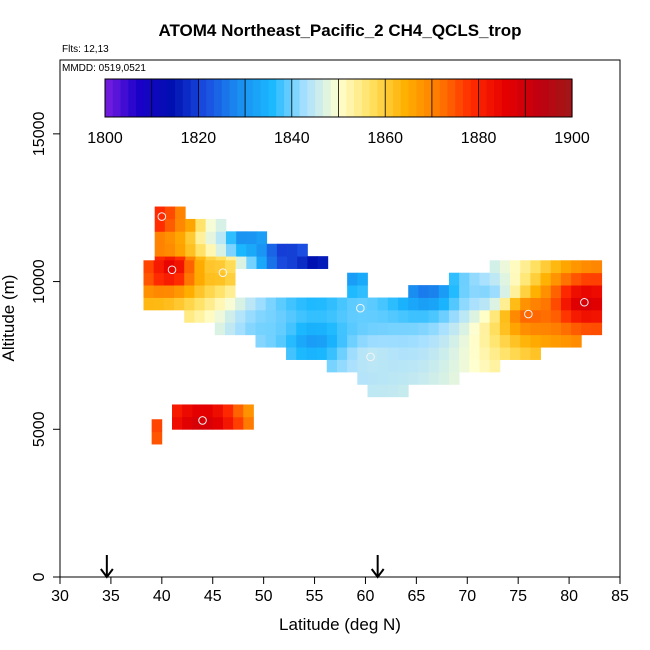 The width and height of the screenshot is (650, 650). Describe the element at coordinates (39, 576) in the screenshot. I see `y-tick-label: 0` at that location.